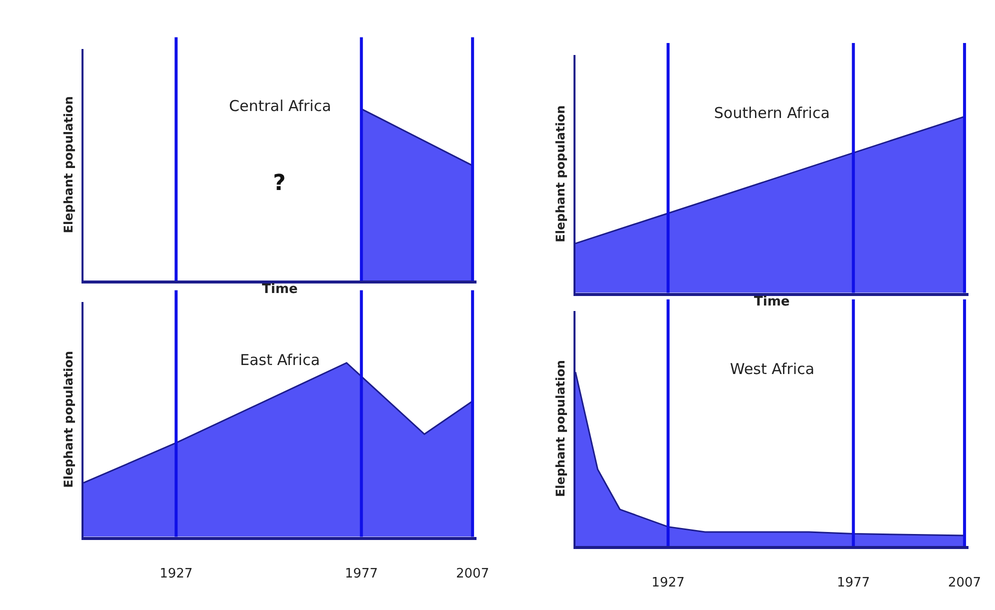 This screenshot has height=610, width=995. I want to click on chart-title: East Africa, so click(280, 360).